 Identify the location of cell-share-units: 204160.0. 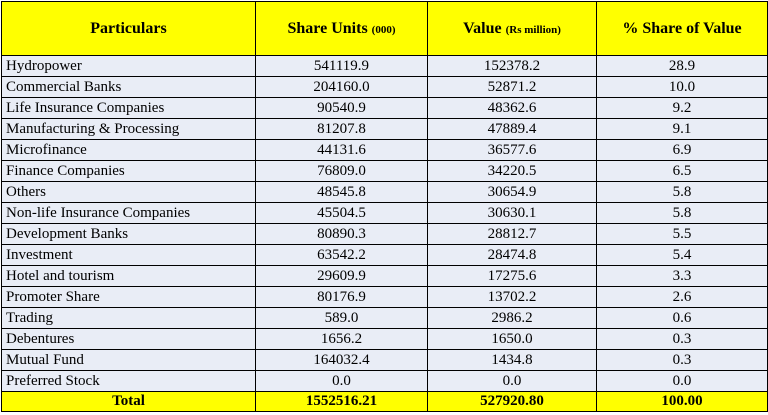
(341, 87).